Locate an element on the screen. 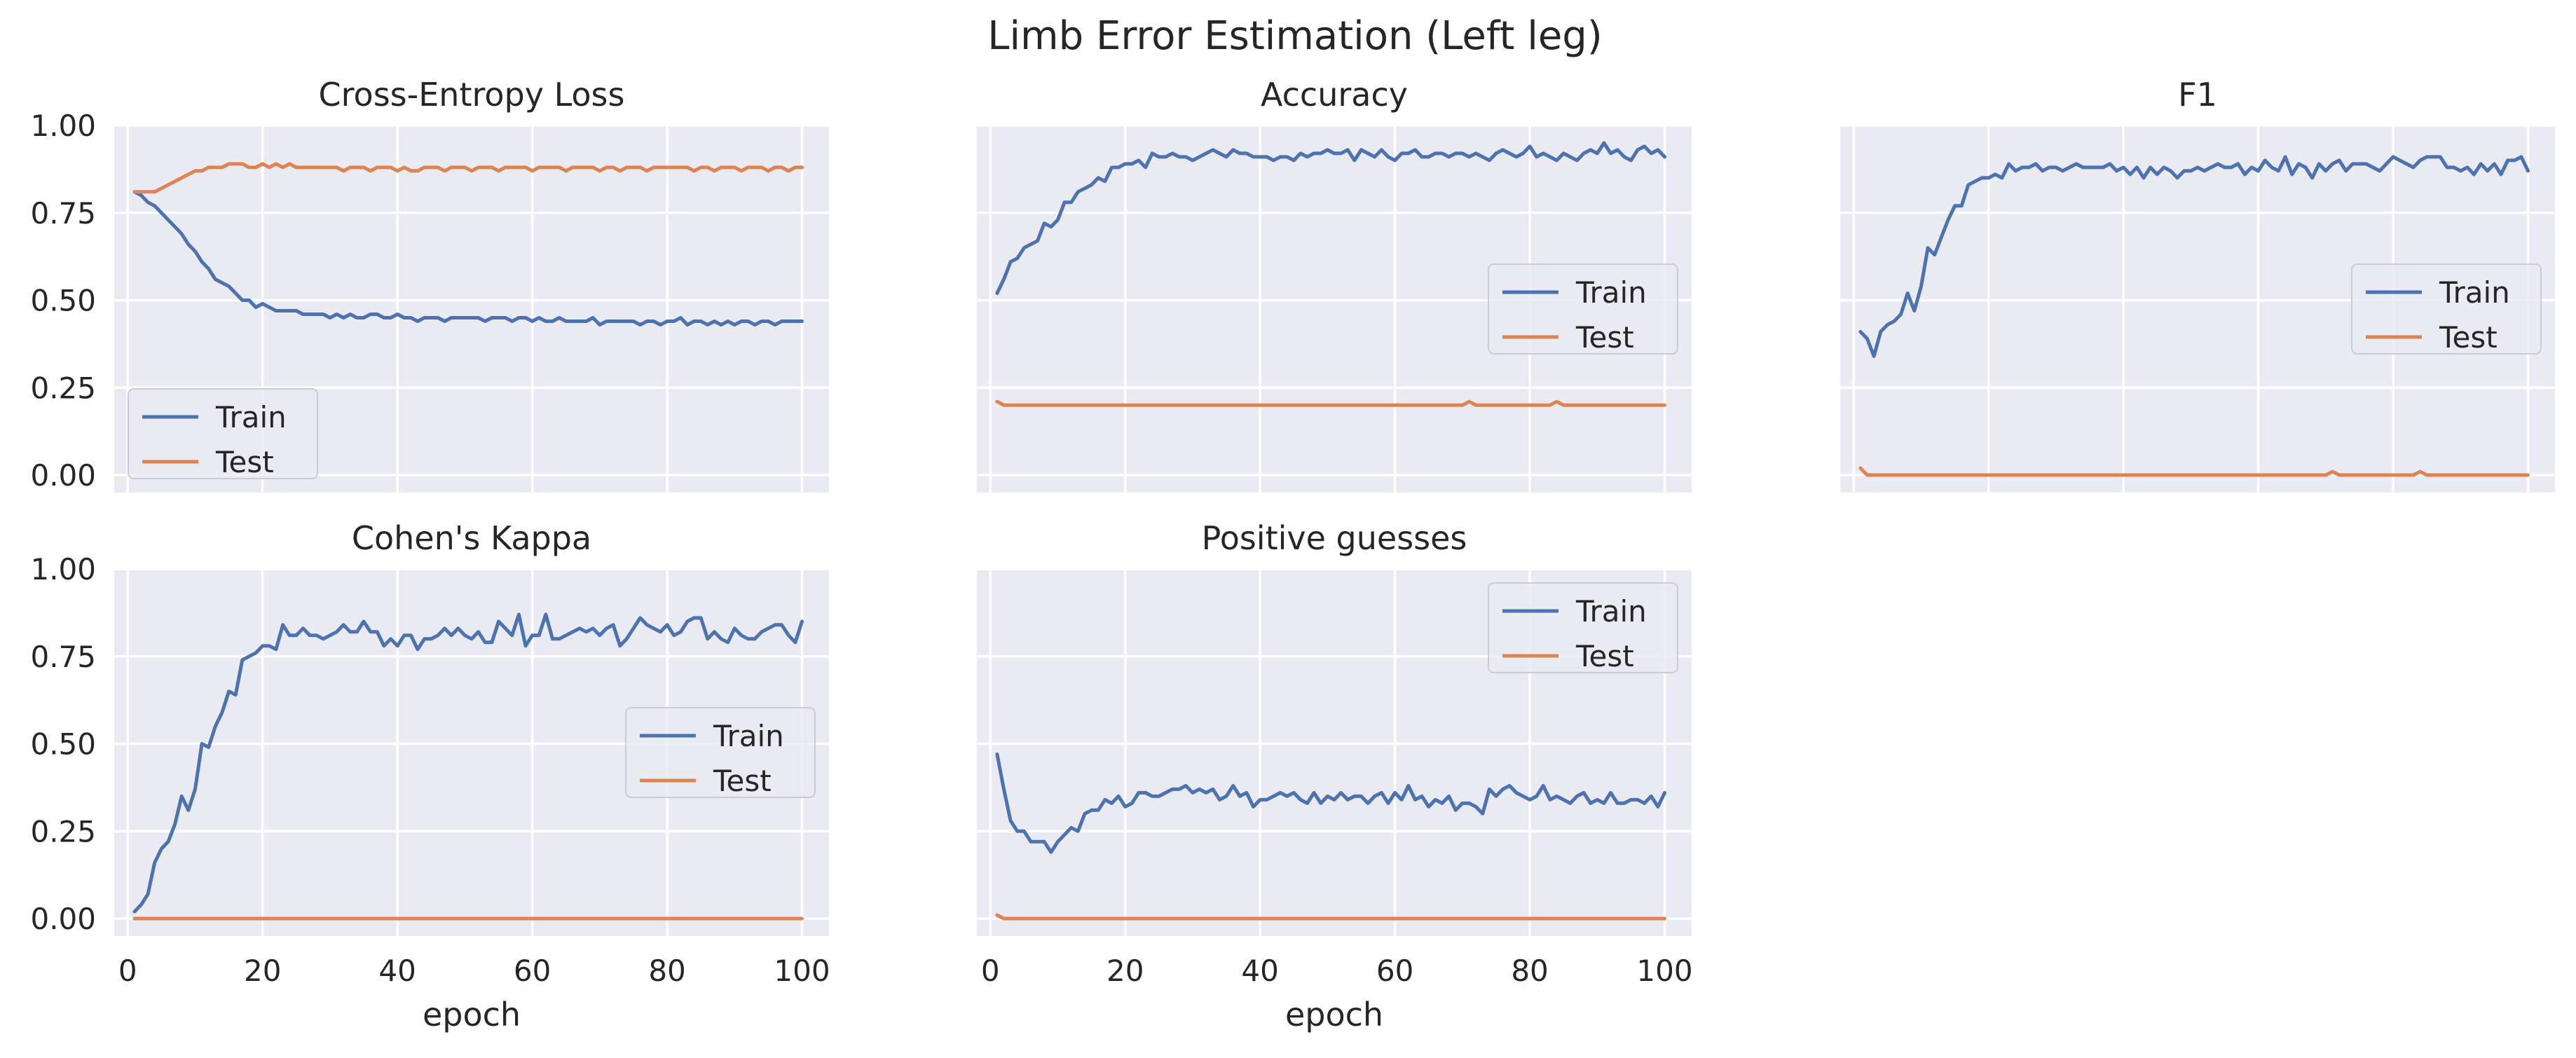 Image resolution: width=2576 pixels, height=1058 pixels. subplot-accuracy: Accuracy Train Test is located at coordinates (1335, 284).